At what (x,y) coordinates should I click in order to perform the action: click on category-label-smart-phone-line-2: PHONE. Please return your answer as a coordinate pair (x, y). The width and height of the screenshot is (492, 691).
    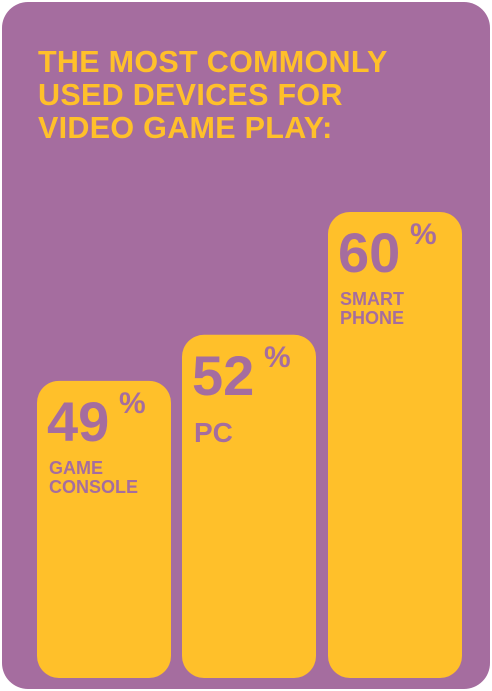
    Looking at the image, I should click on (372, 318).